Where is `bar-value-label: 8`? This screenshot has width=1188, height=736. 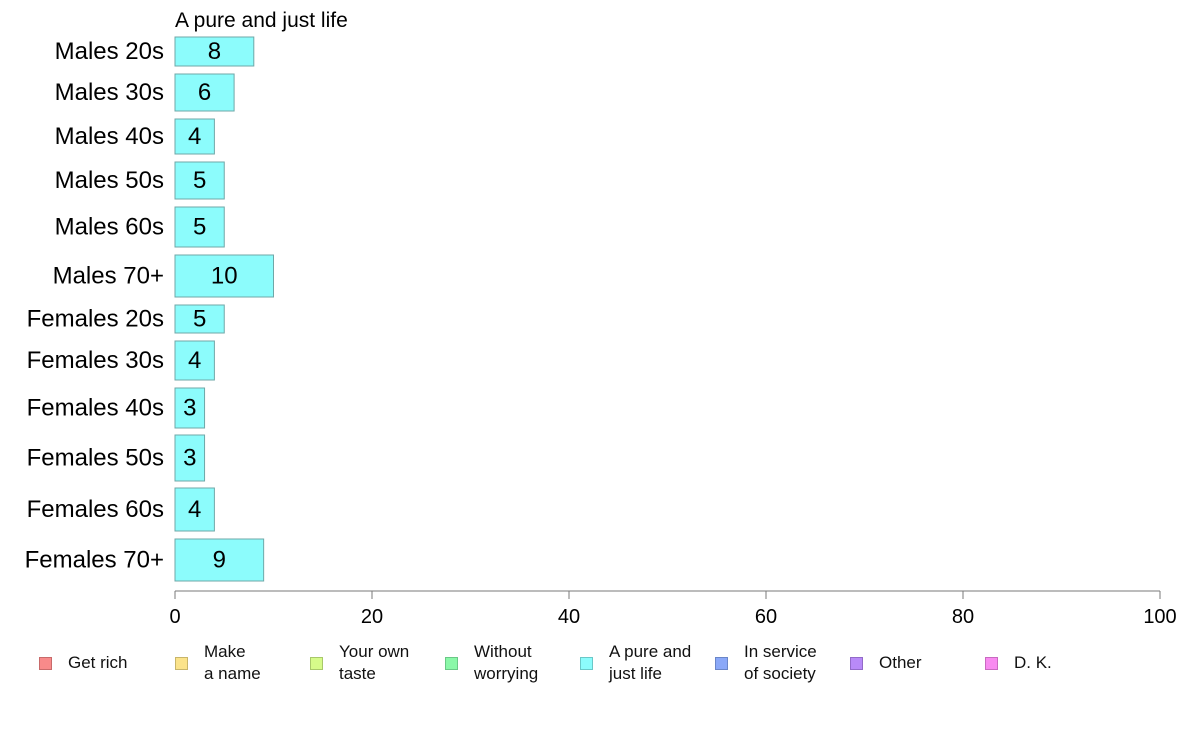 bar-value-label: 8 is located at coordinates (214, 51).